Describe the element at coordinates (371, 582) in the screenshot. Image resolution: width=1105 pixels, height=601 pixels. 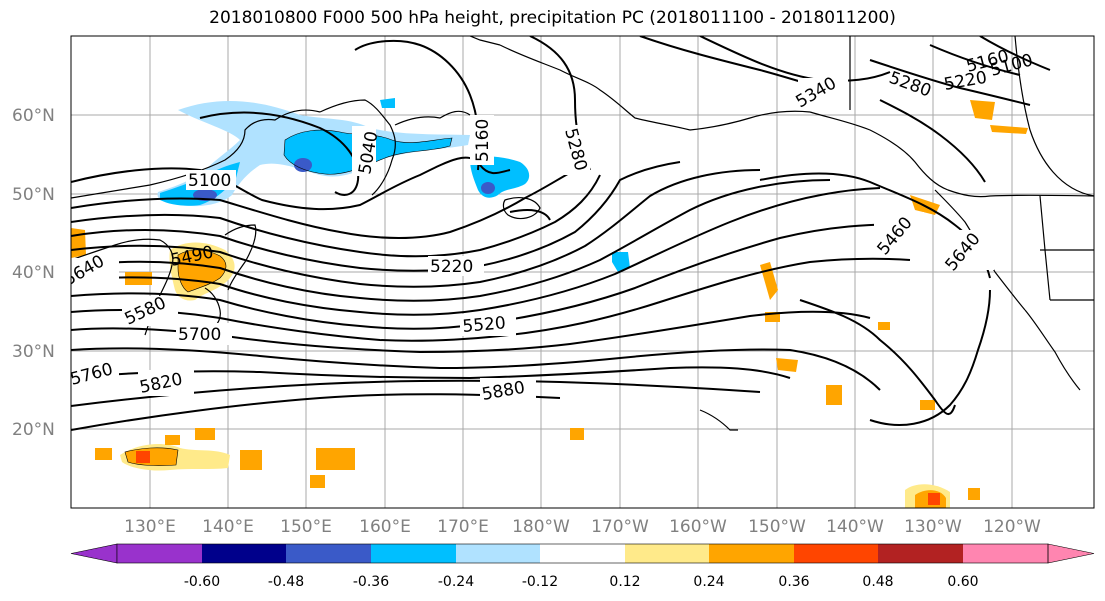
I see `colorbar-tick-label: -0.36` at that location.